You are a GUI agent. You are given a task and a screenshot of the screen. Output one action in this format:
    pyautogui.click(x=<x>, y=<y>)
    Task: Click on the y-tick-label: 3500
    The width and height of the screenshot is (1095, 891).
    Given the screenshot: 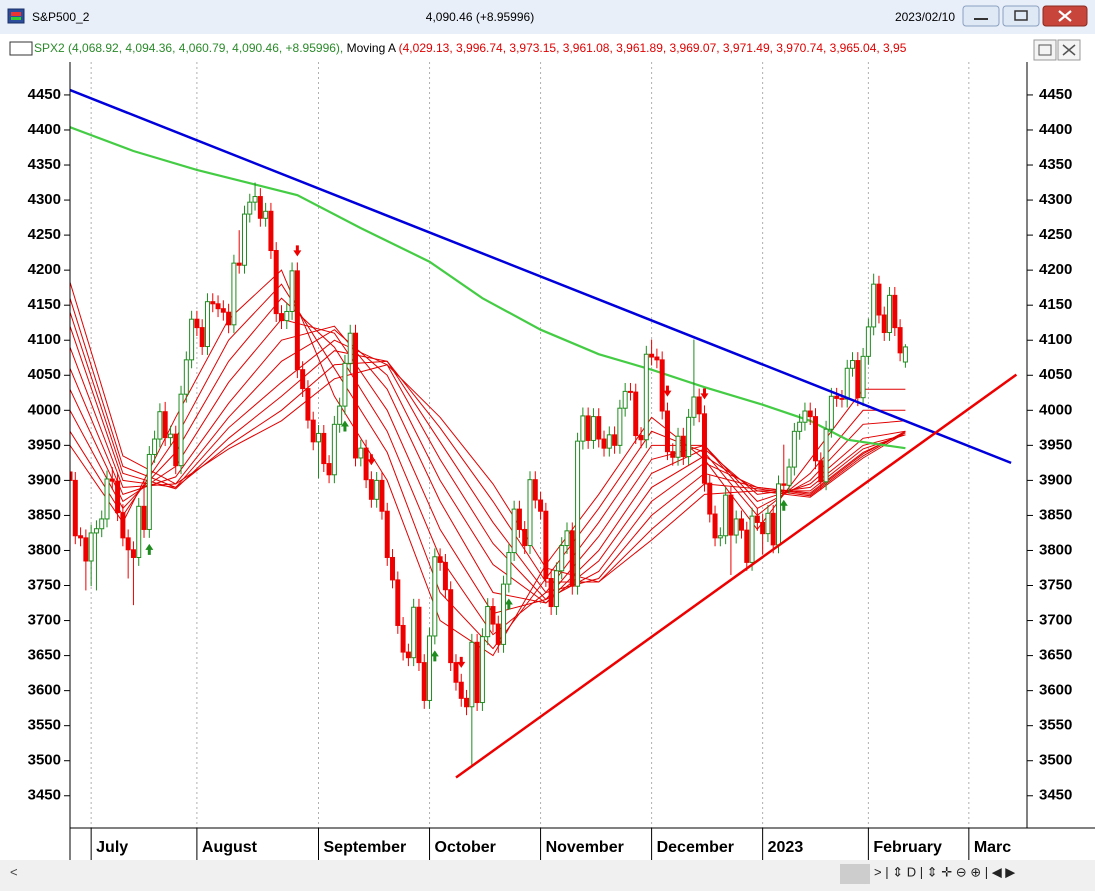 What is the action you would take?
    pyautogui.click(x=44, y=760)
    